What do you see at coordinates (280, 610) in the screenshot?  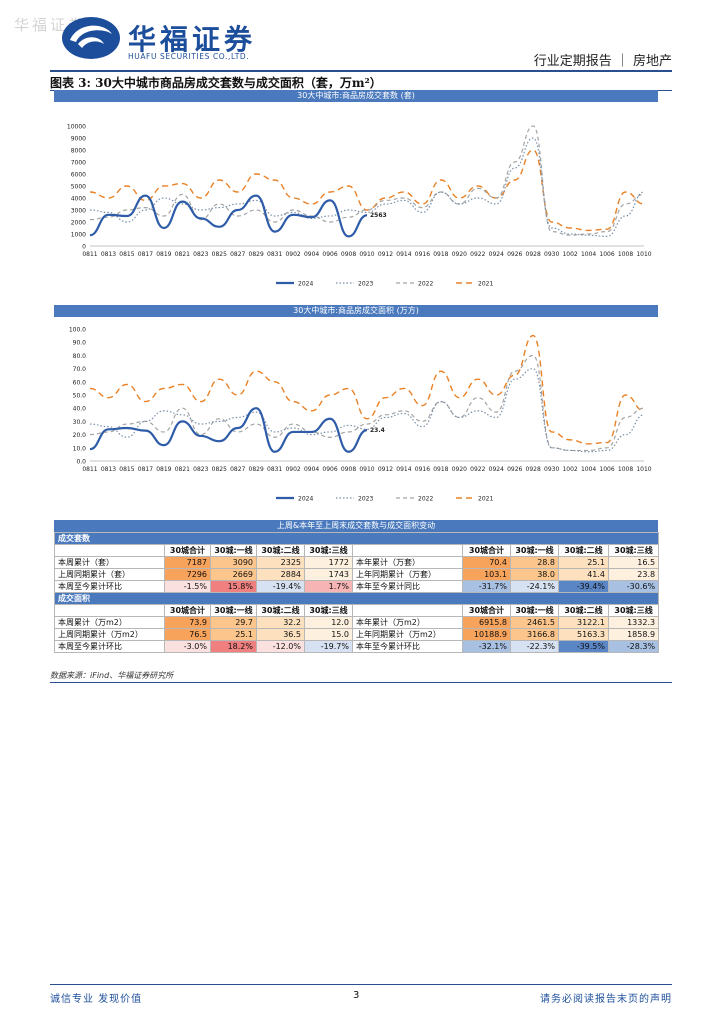 I see `column-header: 30城:二线` at bounding box center [280, 610].